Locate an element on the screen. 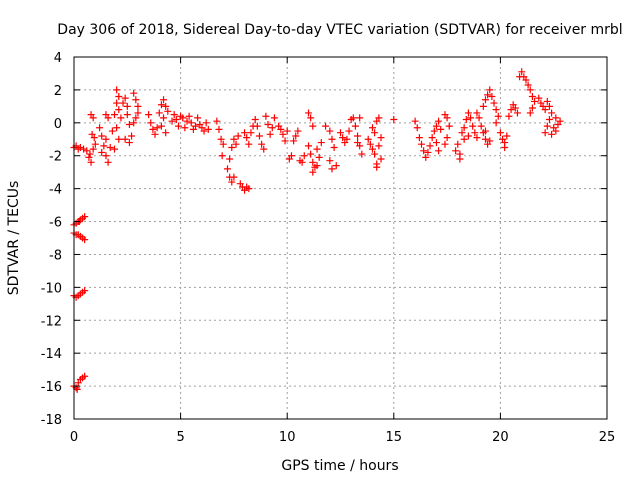 The height and width of the screenshot is (480, 640). x-tick-label: 10 is located at coordinates (287, 437).